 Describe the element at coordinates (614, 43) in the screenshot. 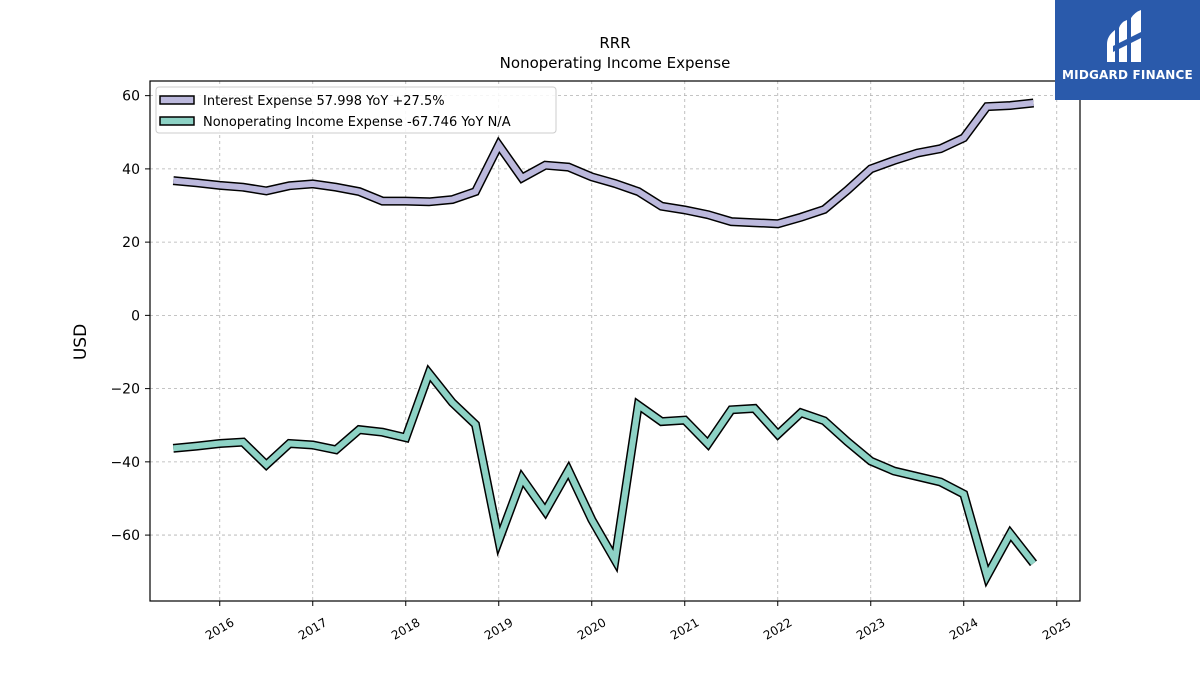

I see `chart-title: RRR` at that location.